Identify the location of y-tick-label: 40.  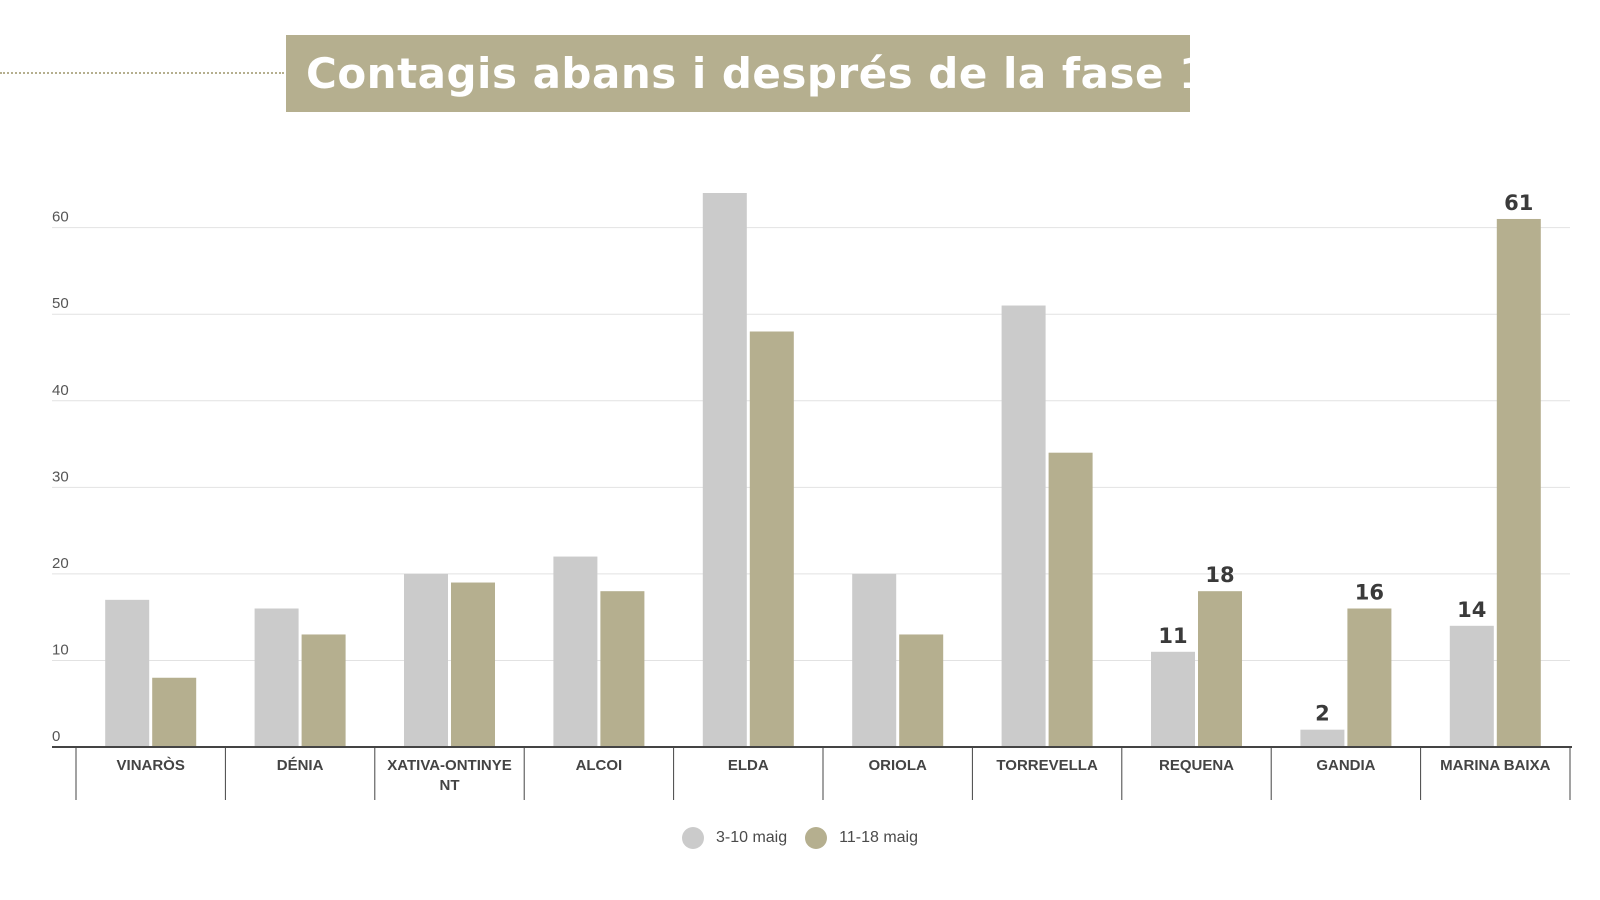
(60, 390).